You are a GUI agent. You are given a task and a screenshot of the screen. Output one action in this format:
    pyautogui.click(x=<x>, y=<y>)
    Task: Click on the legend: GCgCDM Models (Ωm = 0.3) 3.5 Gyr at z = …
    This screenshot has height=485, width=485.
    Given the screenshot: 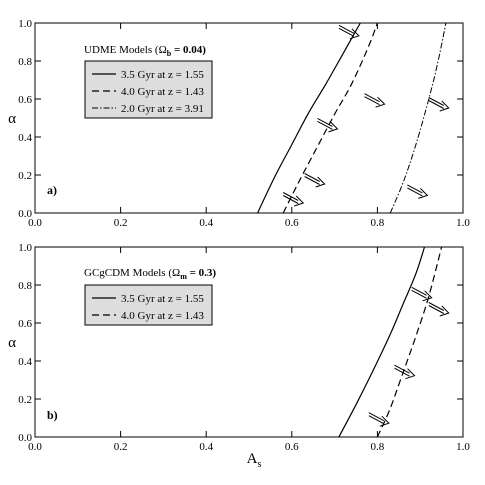 What is the action you would take?
    pyautogui.click(x=150, y=296)
    